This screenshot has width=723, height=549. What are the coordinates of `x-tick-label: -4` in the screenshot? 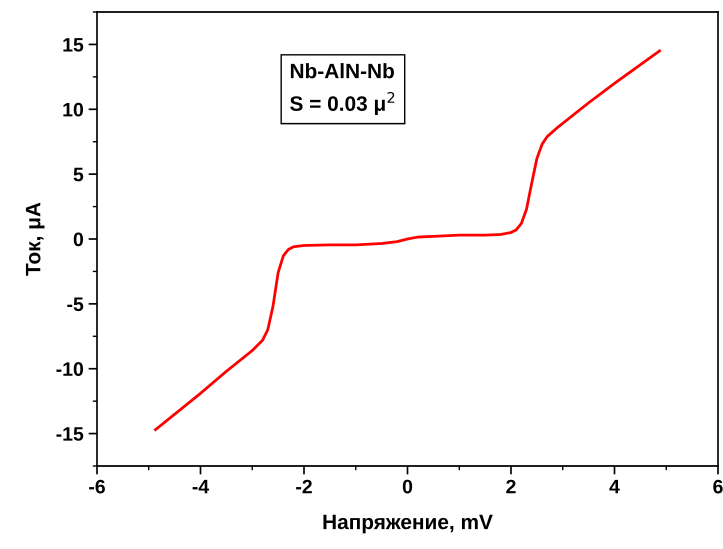 It's located at (201, 487).